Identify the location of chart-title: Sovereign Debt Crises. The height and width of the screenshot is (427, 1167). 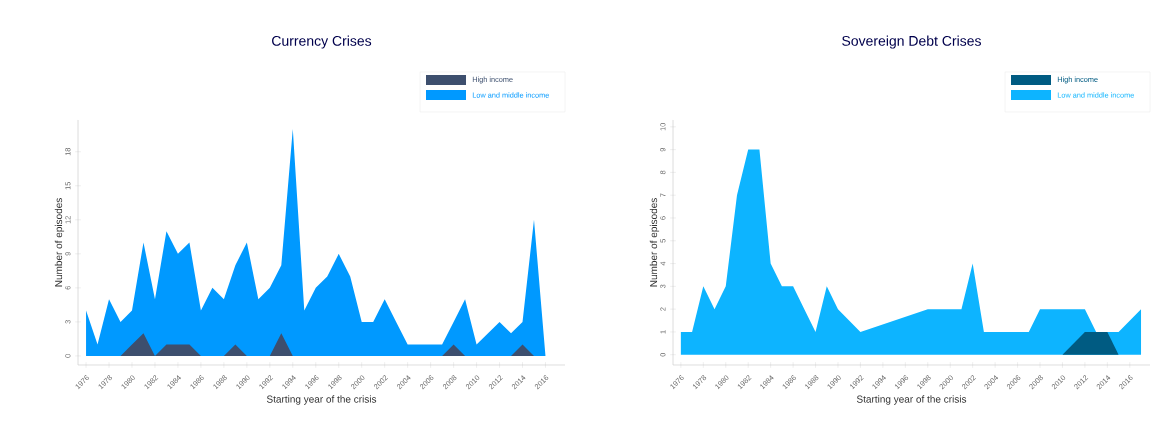
(911, 42).